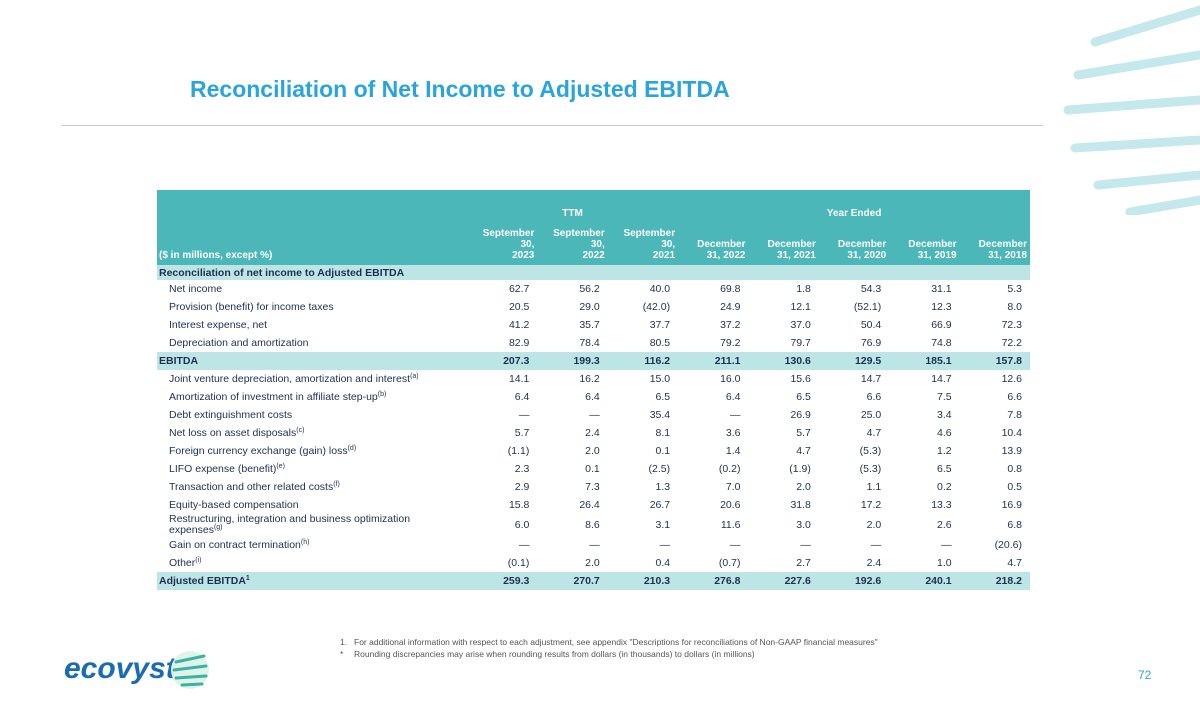  What do you see at coordinates (1014, 397) in the screenshot?
I see `cell-value: 6.6` at bounding box center [1014, 397].